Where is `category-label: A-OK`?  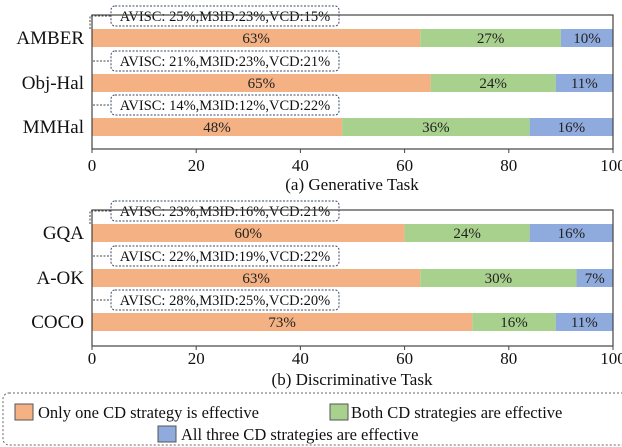 category-label: A-OK is located at coordinates (61, 278).